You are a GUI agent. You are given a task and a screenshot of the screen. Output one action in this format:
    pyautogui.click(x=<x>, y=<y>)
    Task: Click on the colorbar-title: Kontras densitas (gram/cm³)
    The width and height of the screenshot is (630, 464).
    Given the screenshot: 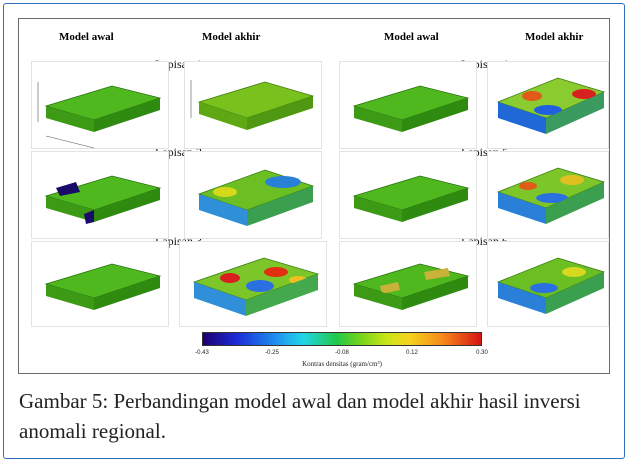 What is the action you would take?
    pyautogui.click(x=342, y=364)
    